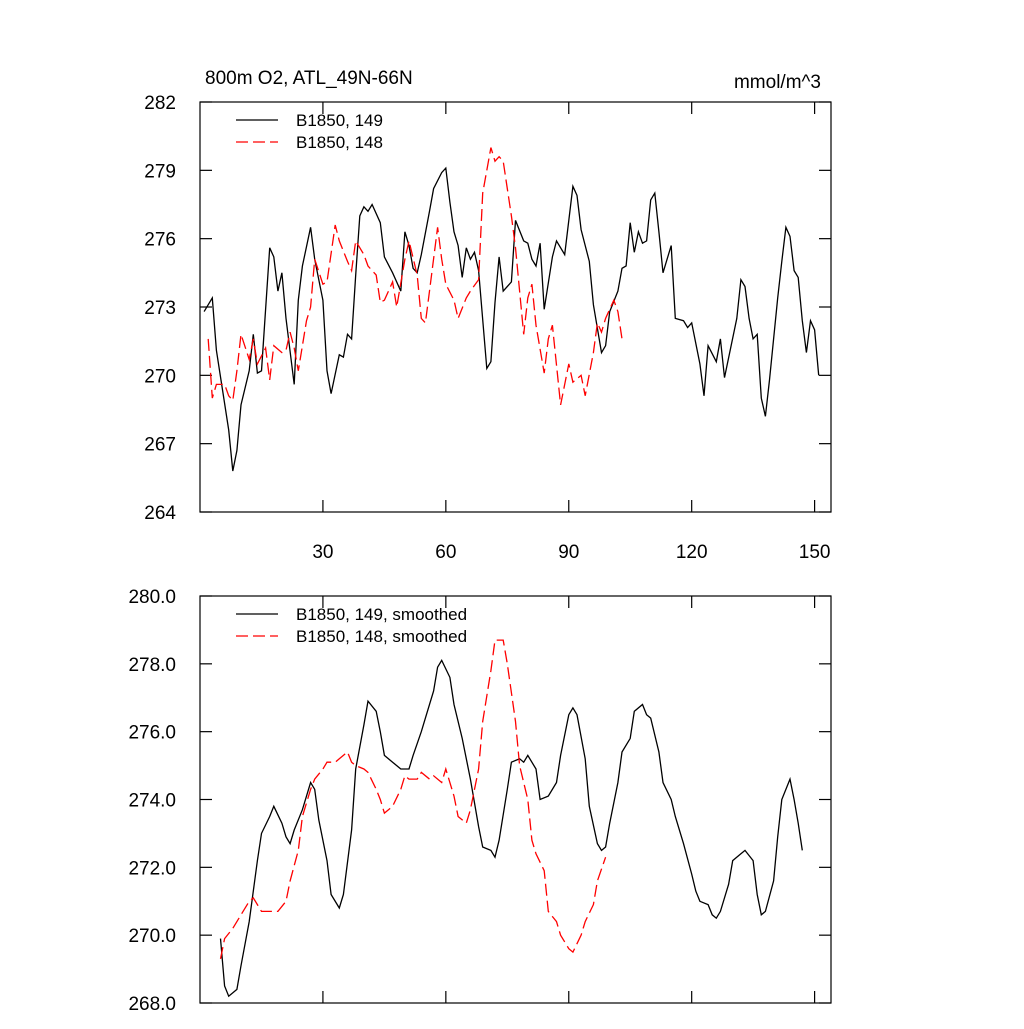 This screenshot has height=1029, width=1024. Describe the element at coordinates (152, 665) in the screenshot. I see `y-tick-label: 278.0` at that location.